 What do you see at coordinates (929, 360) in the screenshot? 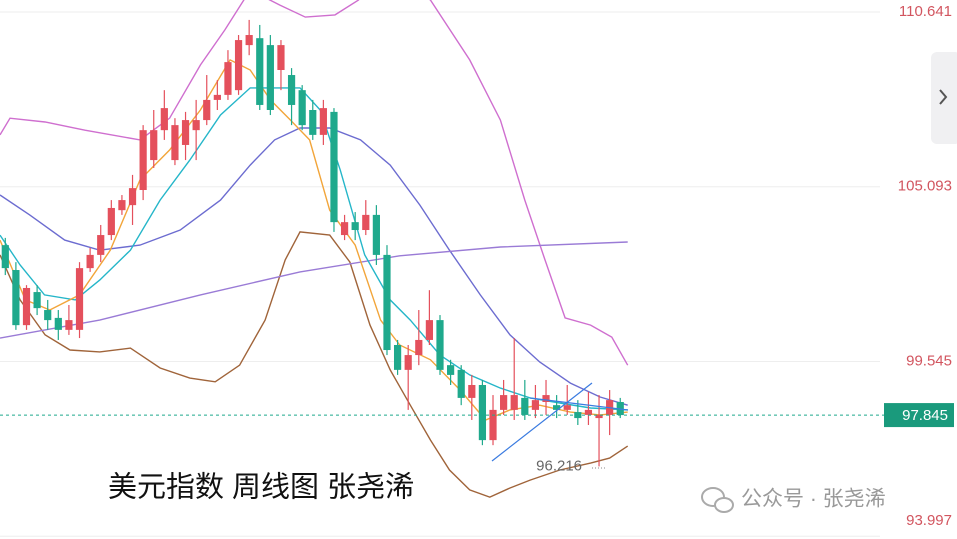
I see `y-tick-label: 99.545` at bounding box center [929, 360].